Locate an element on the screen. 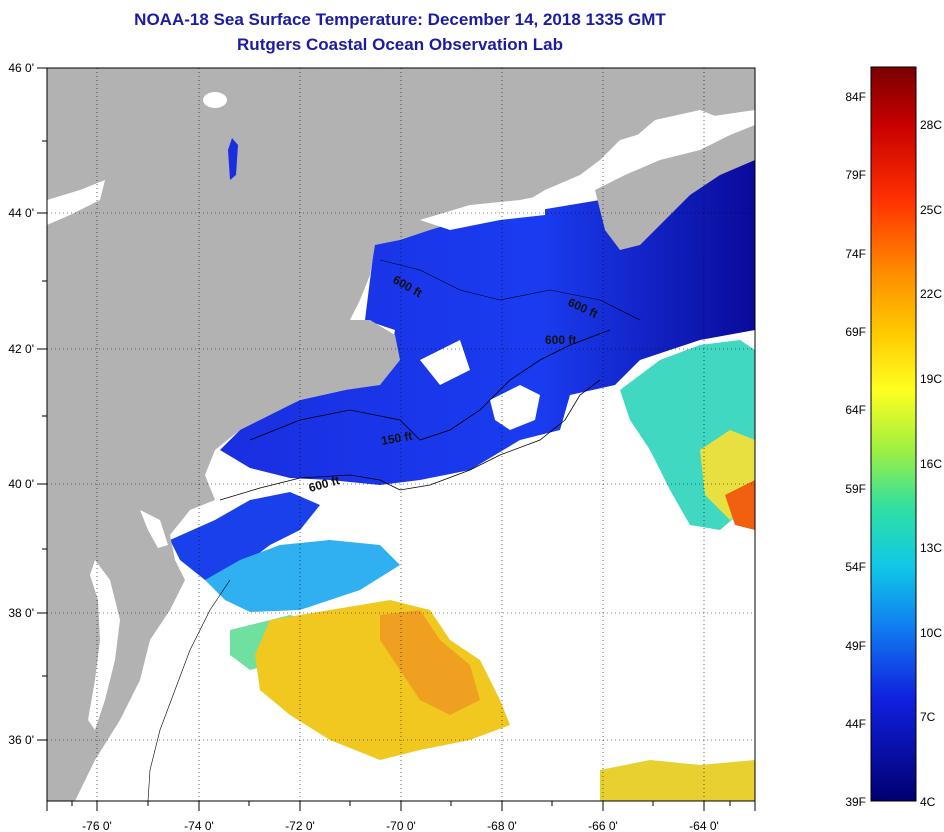 This screenshot has height=832, width=944. colorbar-fahrenheit-label: 49F is located at coordinates (855, 646).